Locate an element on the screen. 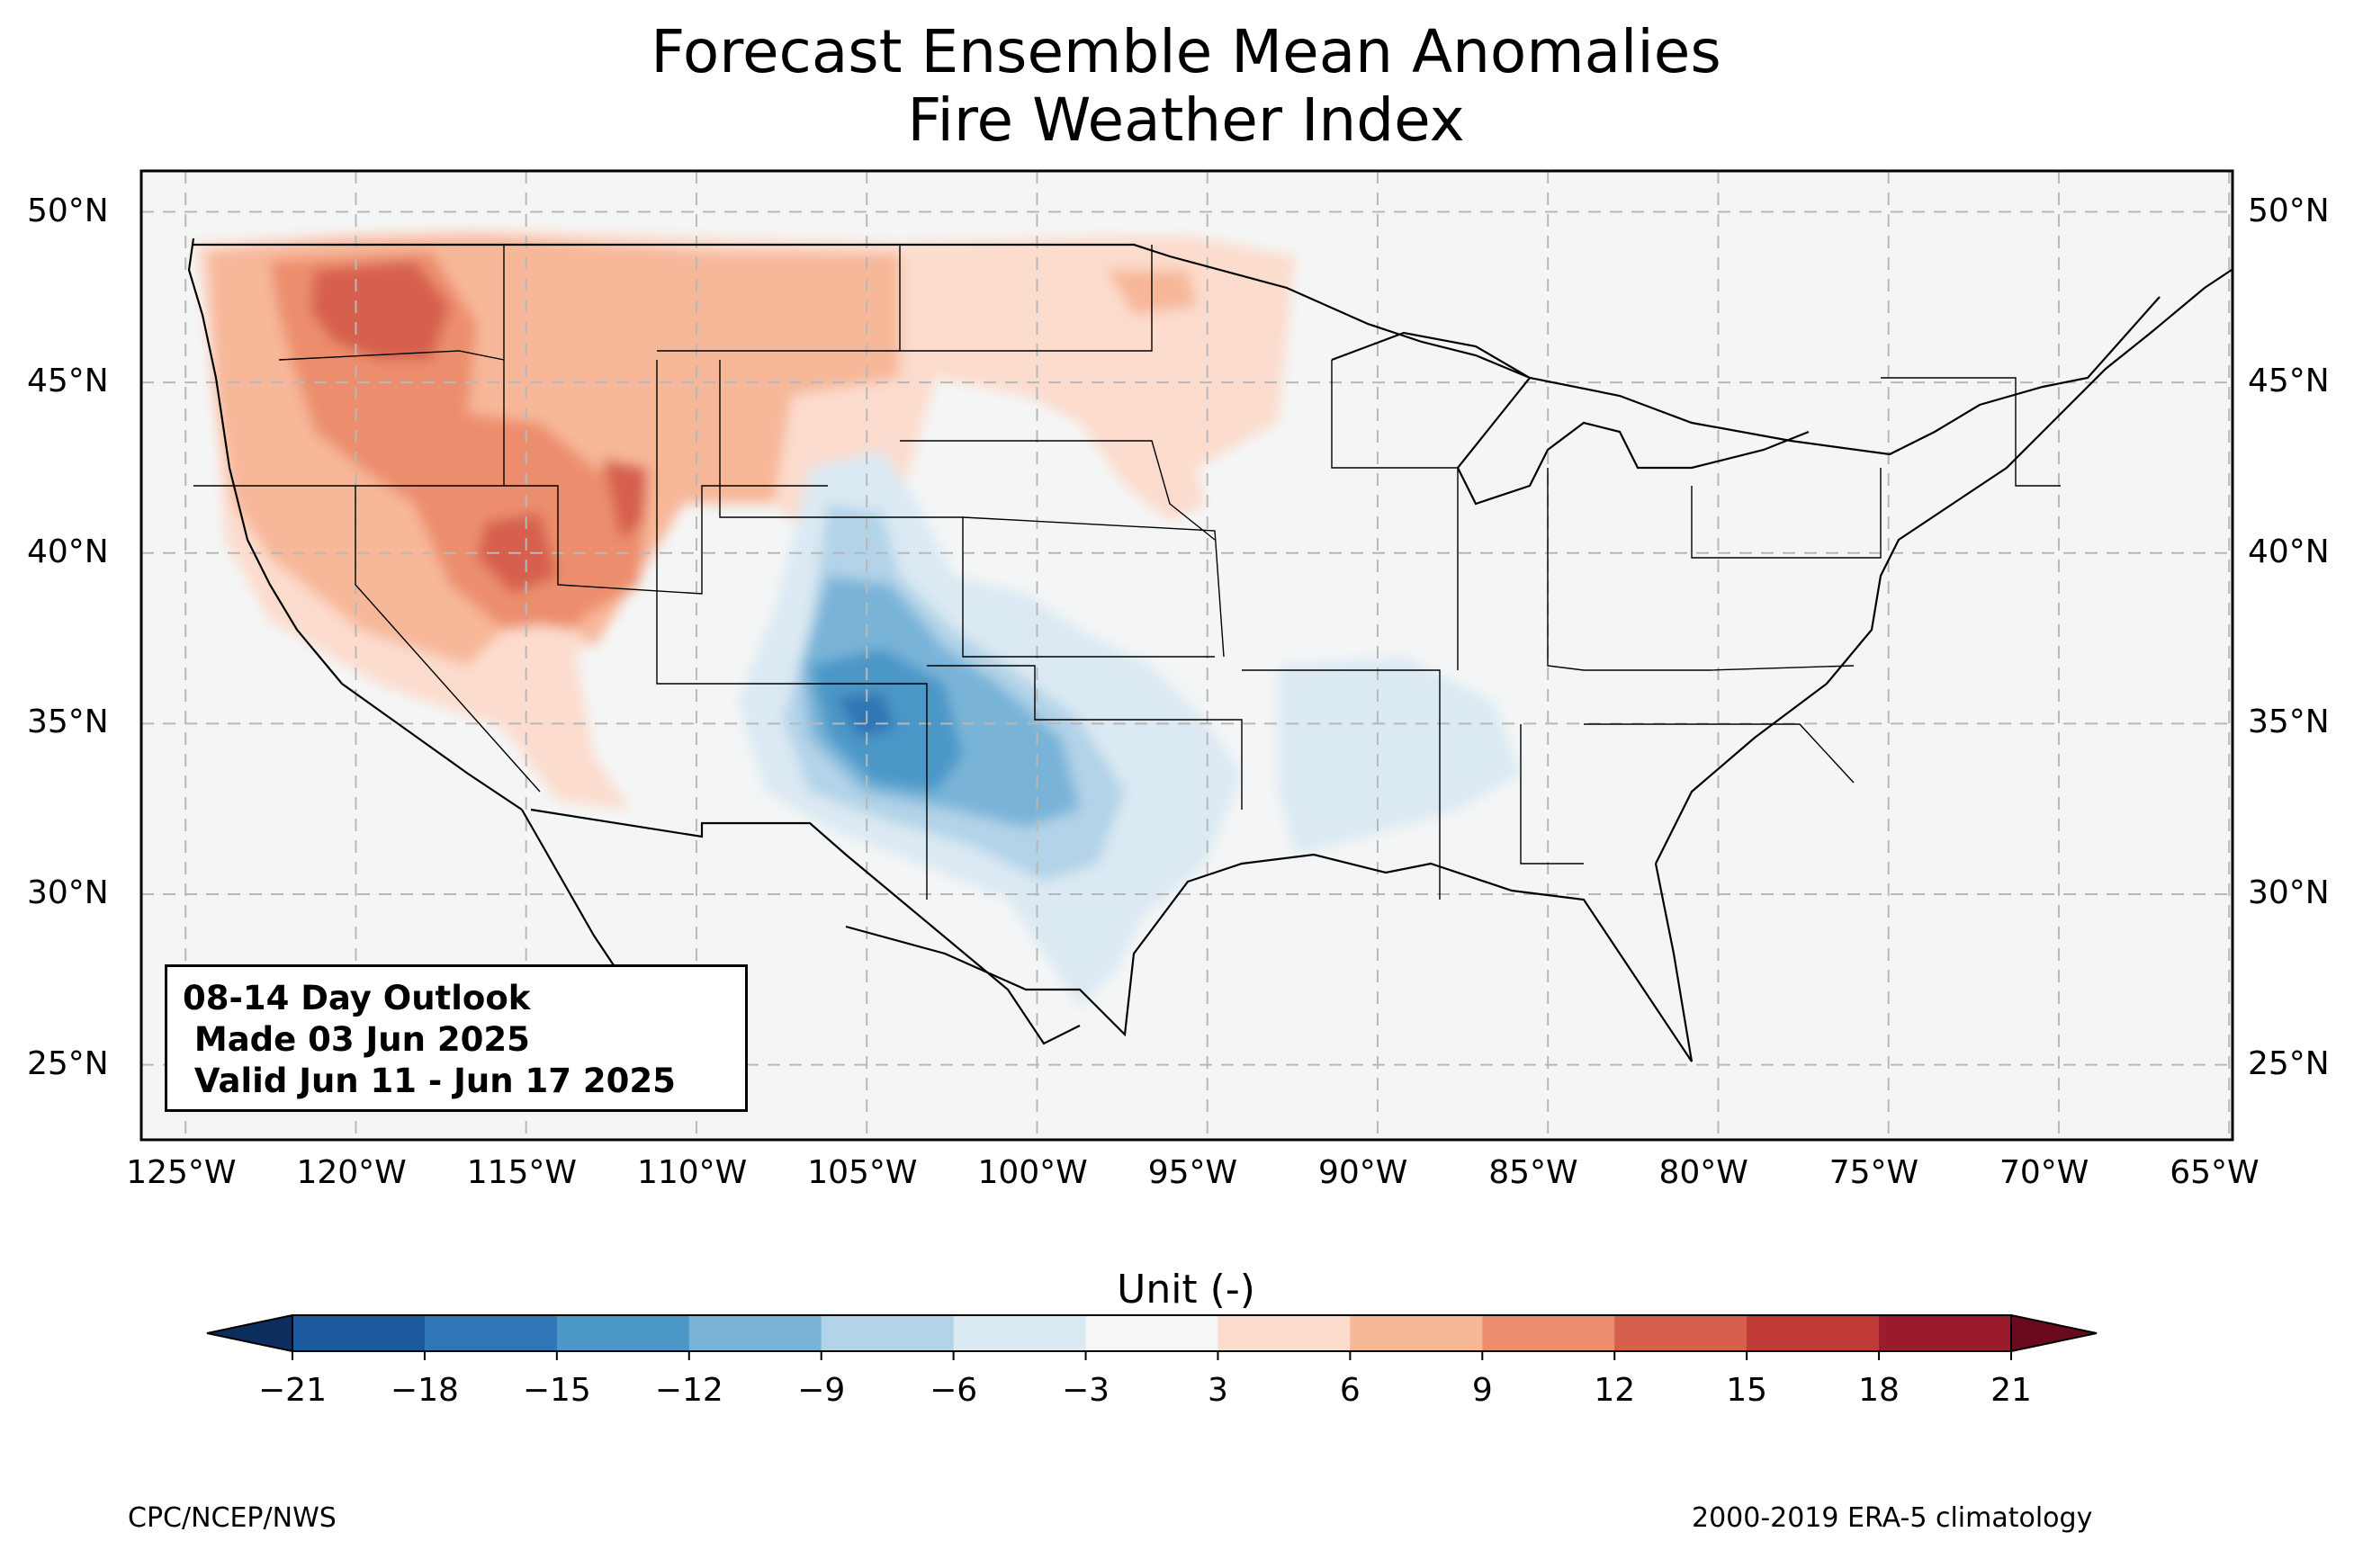 The width and height of the screenshot is (2372, 1568). colorbar-frame is located at coordinates (1152, 1333).